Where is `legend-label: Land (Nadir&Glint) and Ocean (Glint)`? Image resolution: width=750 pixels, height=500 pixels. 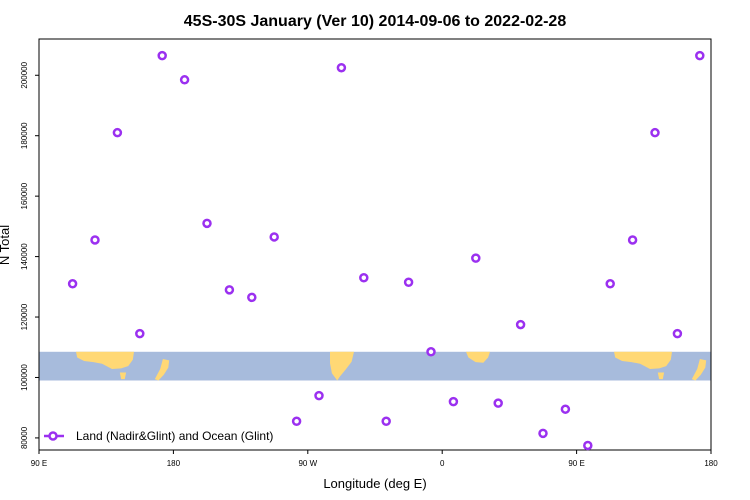
legend-label: Land (Nadir&Glint) and Ocean (Glint) is located at coordinates (174, 436).